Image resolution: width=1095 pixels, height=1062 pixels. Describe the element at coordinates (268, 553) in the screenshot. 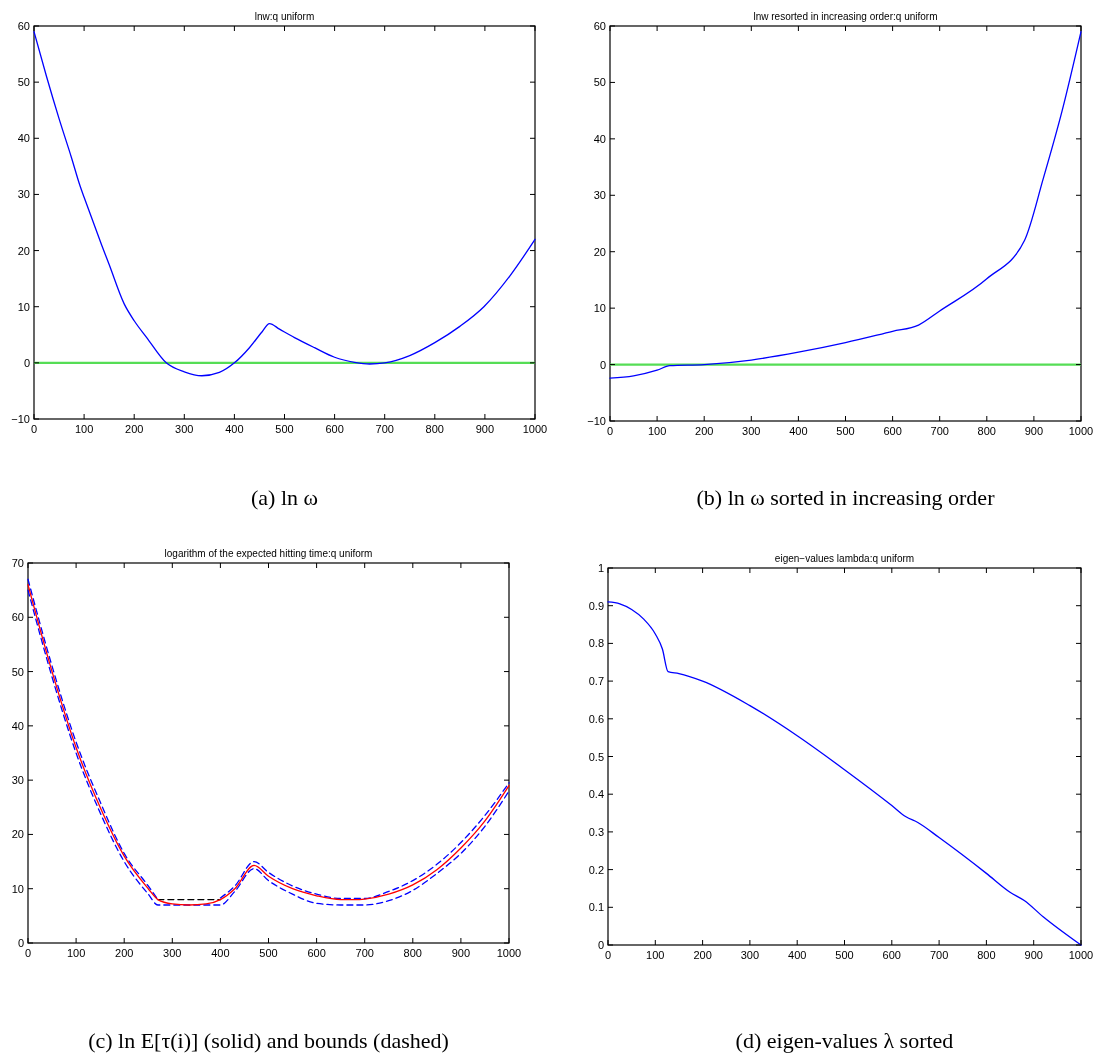

I see `chart-title: logarithm of the expected hitting time:q uniform` at that location.